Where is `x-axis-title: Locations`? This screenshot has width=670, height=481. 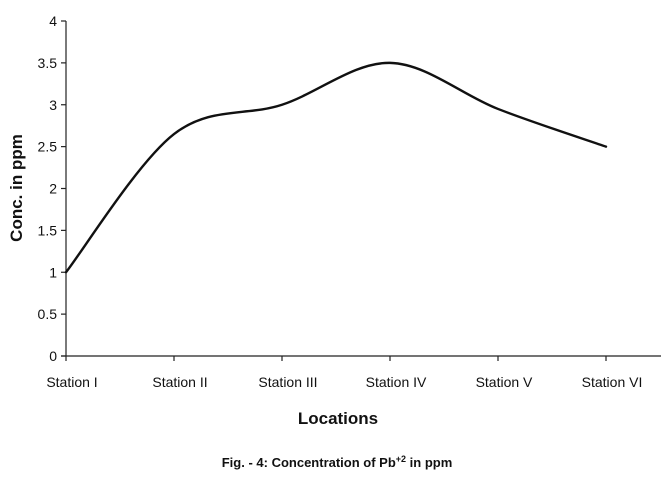 x-axis-title: Locations is located at coordinates (338, 418).